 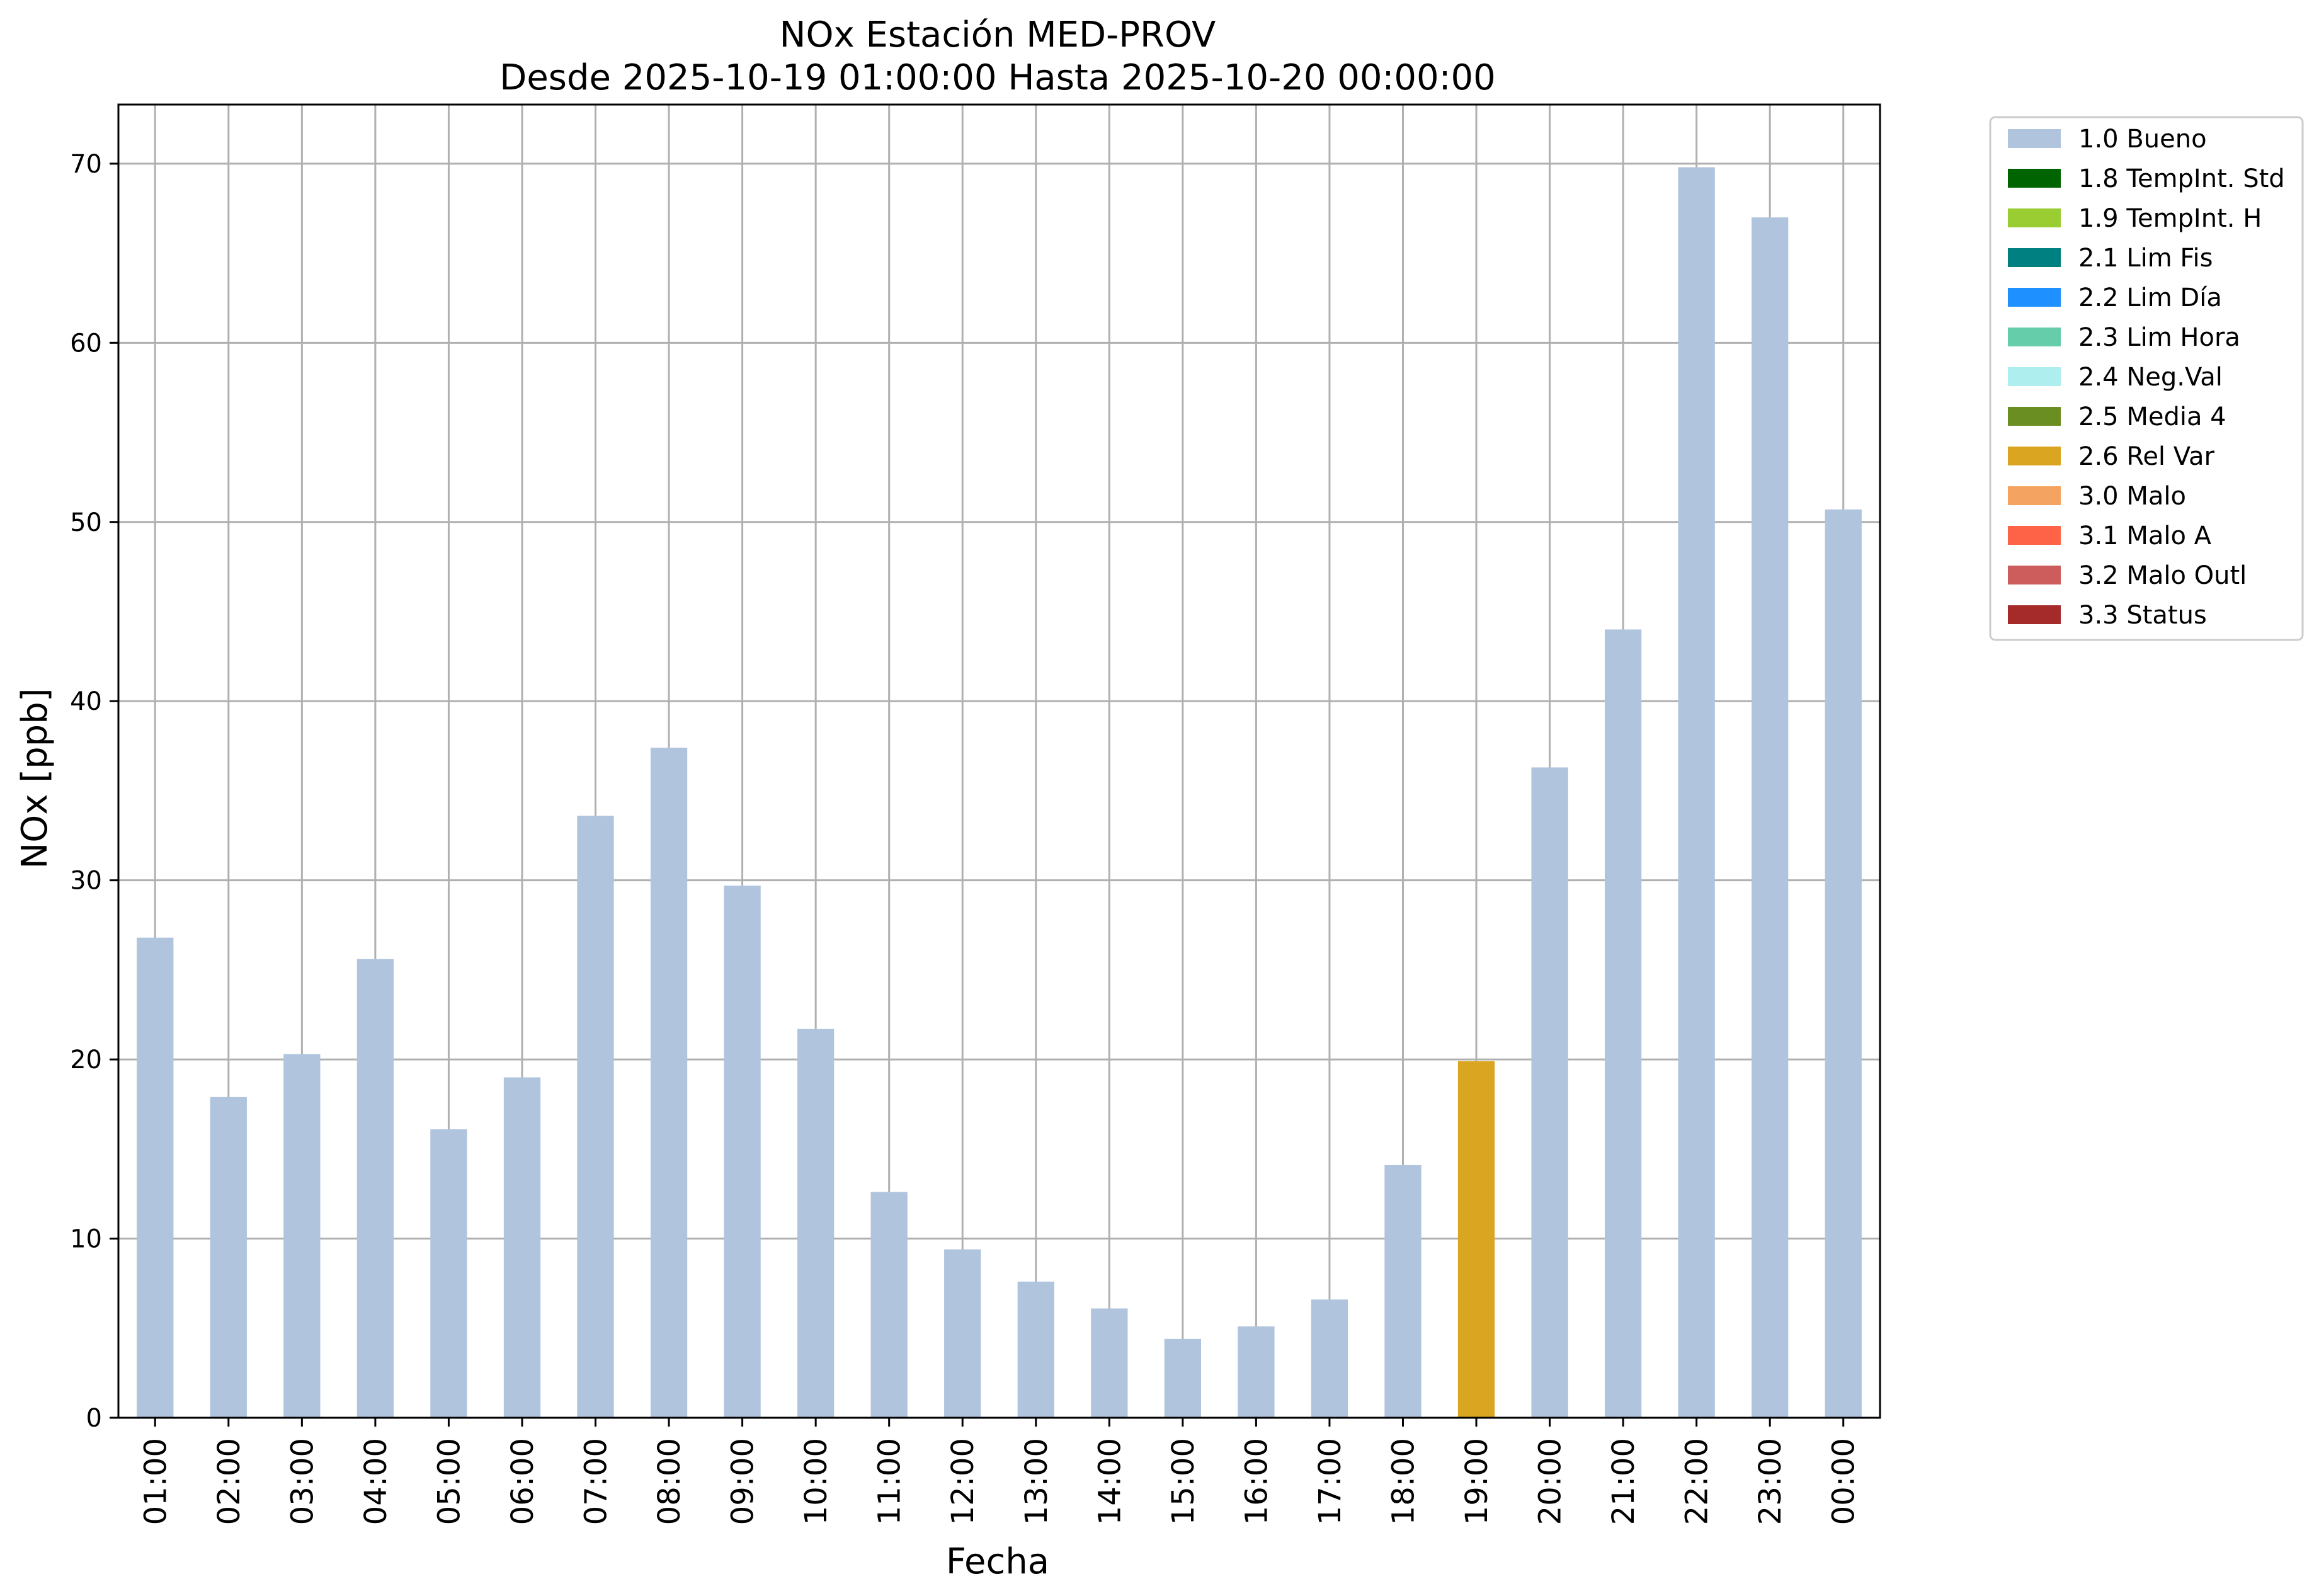 I want to click on bar-09:00, so click(x=742, y=1152).